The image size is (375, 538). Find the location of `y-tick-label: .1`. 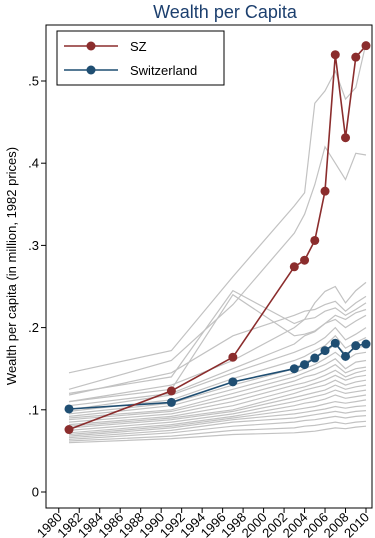

y-tick-label: .1 is located at coordinates (33, 409).